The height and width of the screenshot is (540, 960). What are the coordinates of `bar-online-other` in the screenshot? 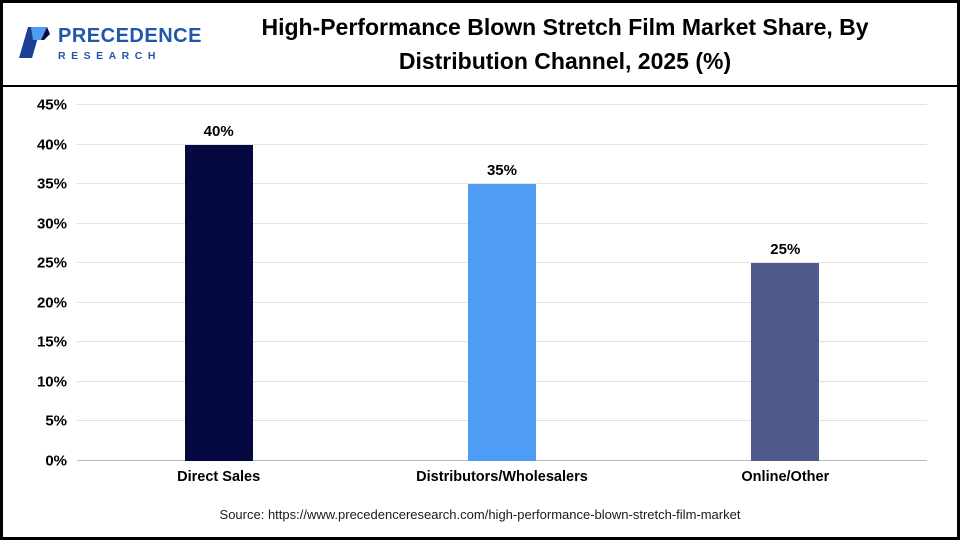 It's located at (785, 362).